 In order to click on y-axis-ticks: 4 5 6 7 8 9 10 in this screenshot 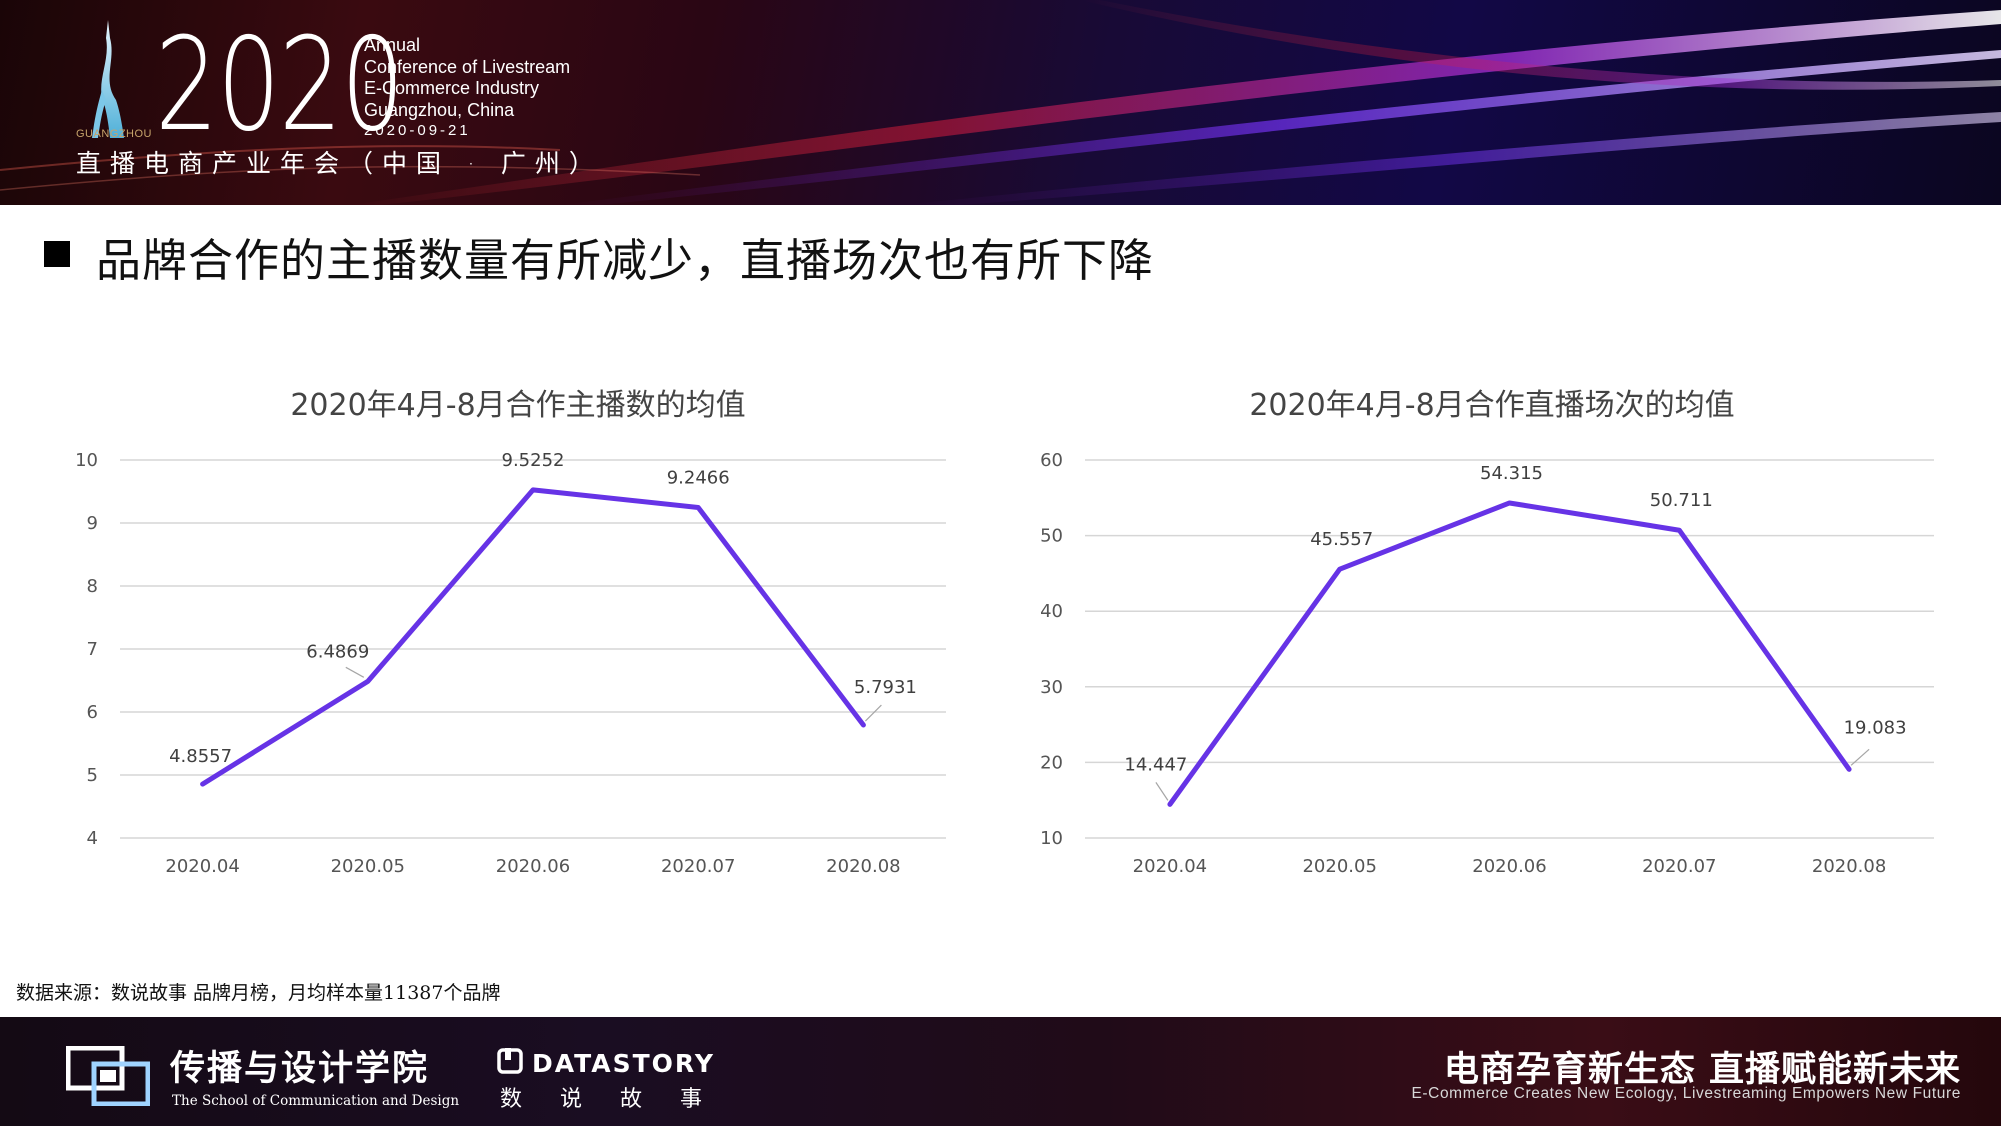, I will do `click(86, 649)`.